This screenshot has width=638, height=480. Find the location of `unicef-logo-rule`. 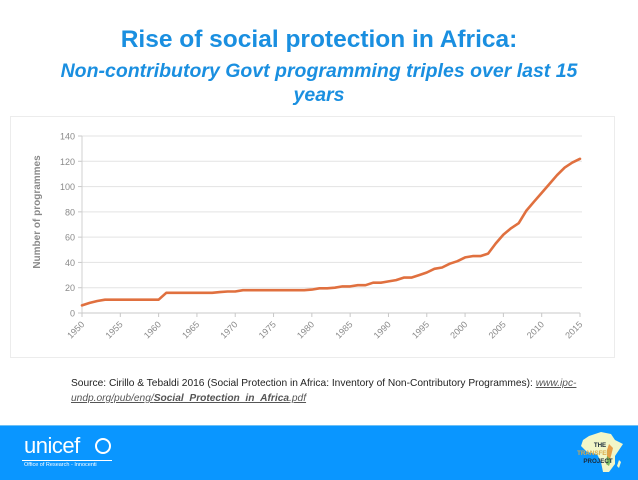

unicef-logo-rule is located at coordinates (67, 460).